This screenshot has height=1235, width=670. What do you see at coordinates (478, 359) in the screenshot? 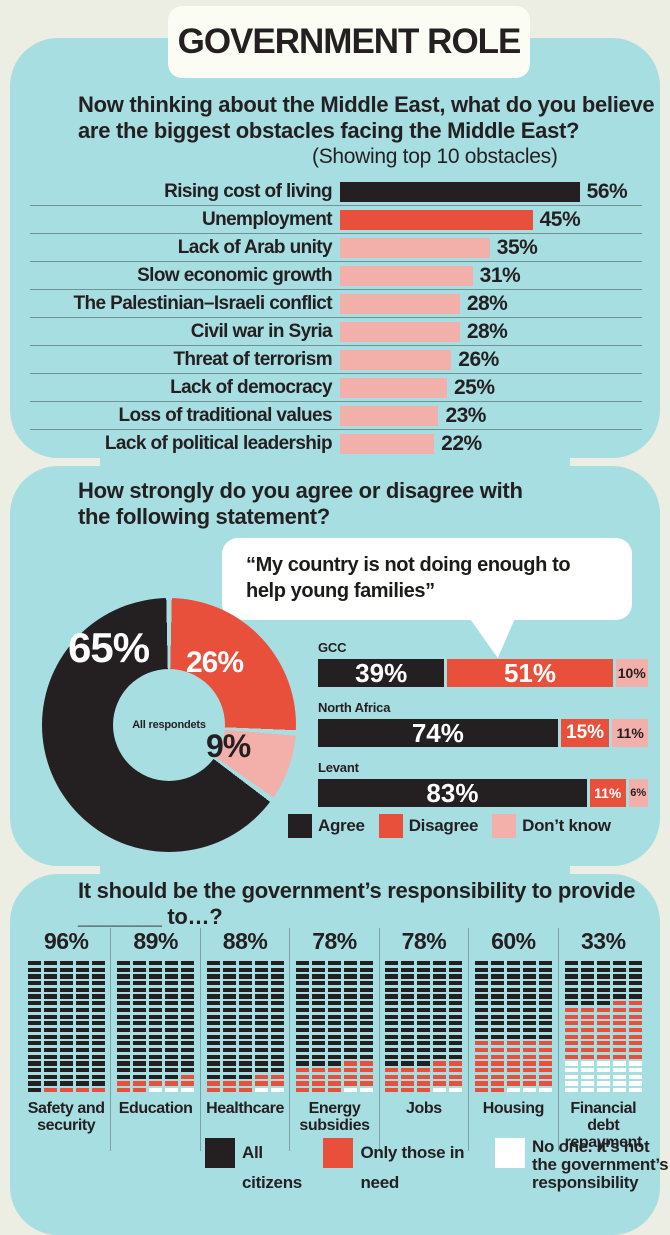
I see `obstacle-value: 26%` at bounding box center [478, 359].